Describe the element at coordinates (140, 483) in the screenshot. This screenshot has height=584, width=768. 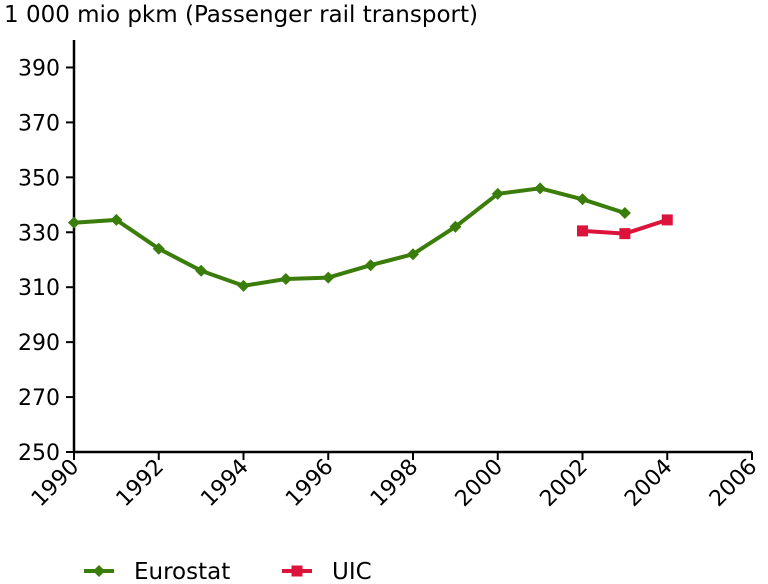
I see `x-tick-label: 1992` at that location.